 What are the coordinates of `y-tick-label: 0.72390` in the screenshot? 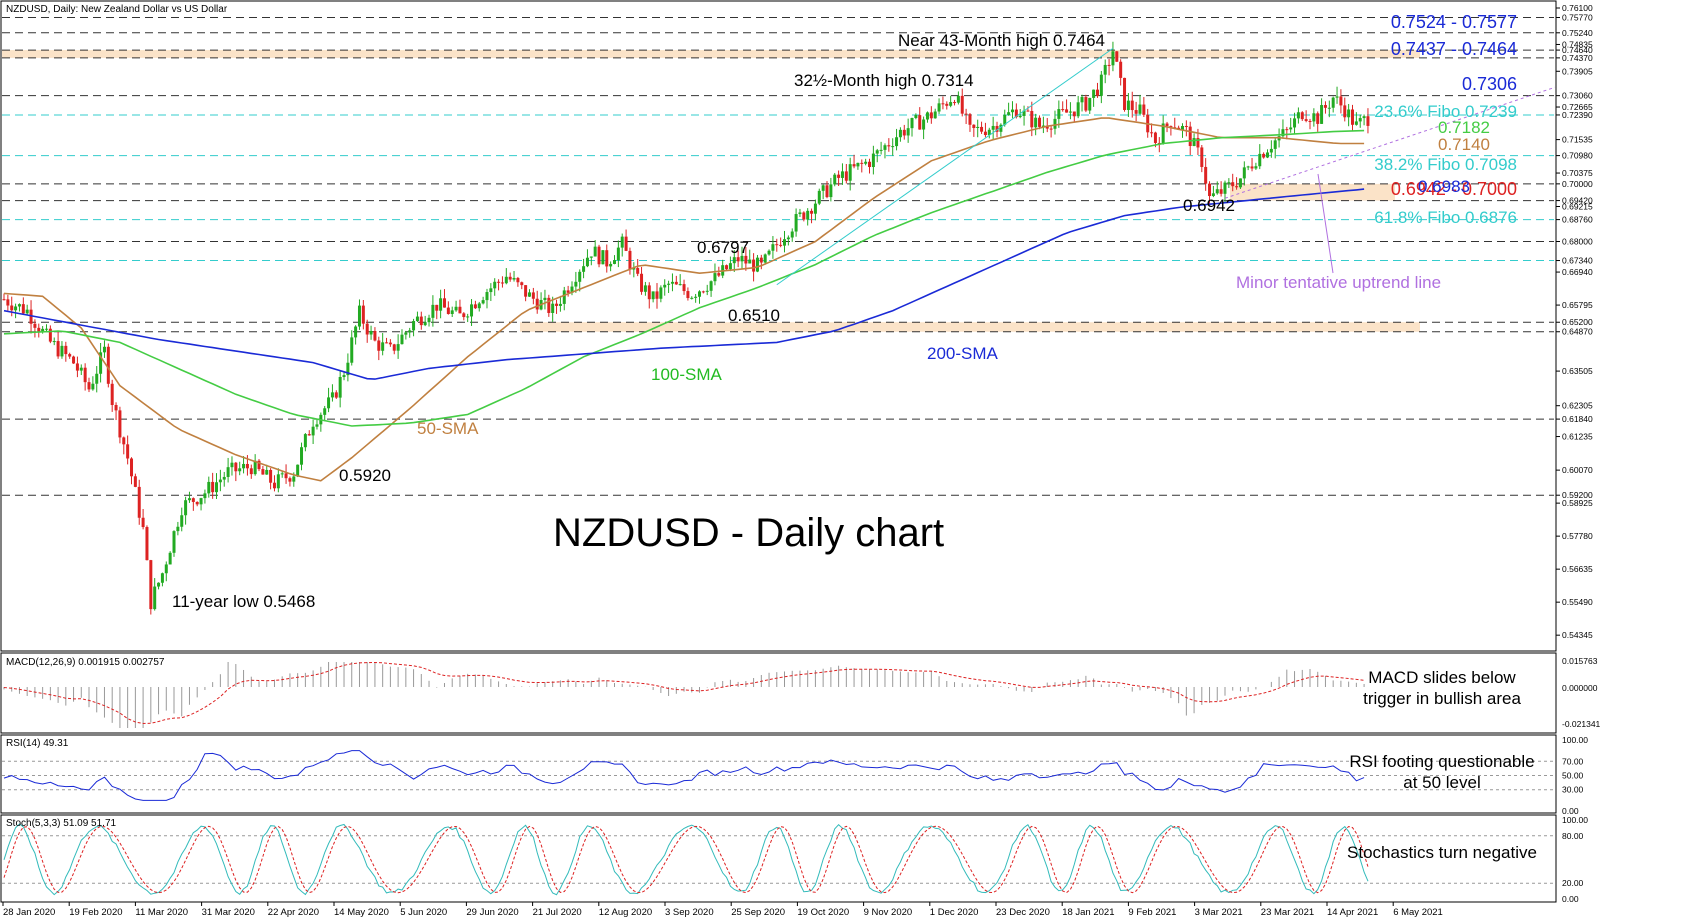 It's located at (1577, 115).